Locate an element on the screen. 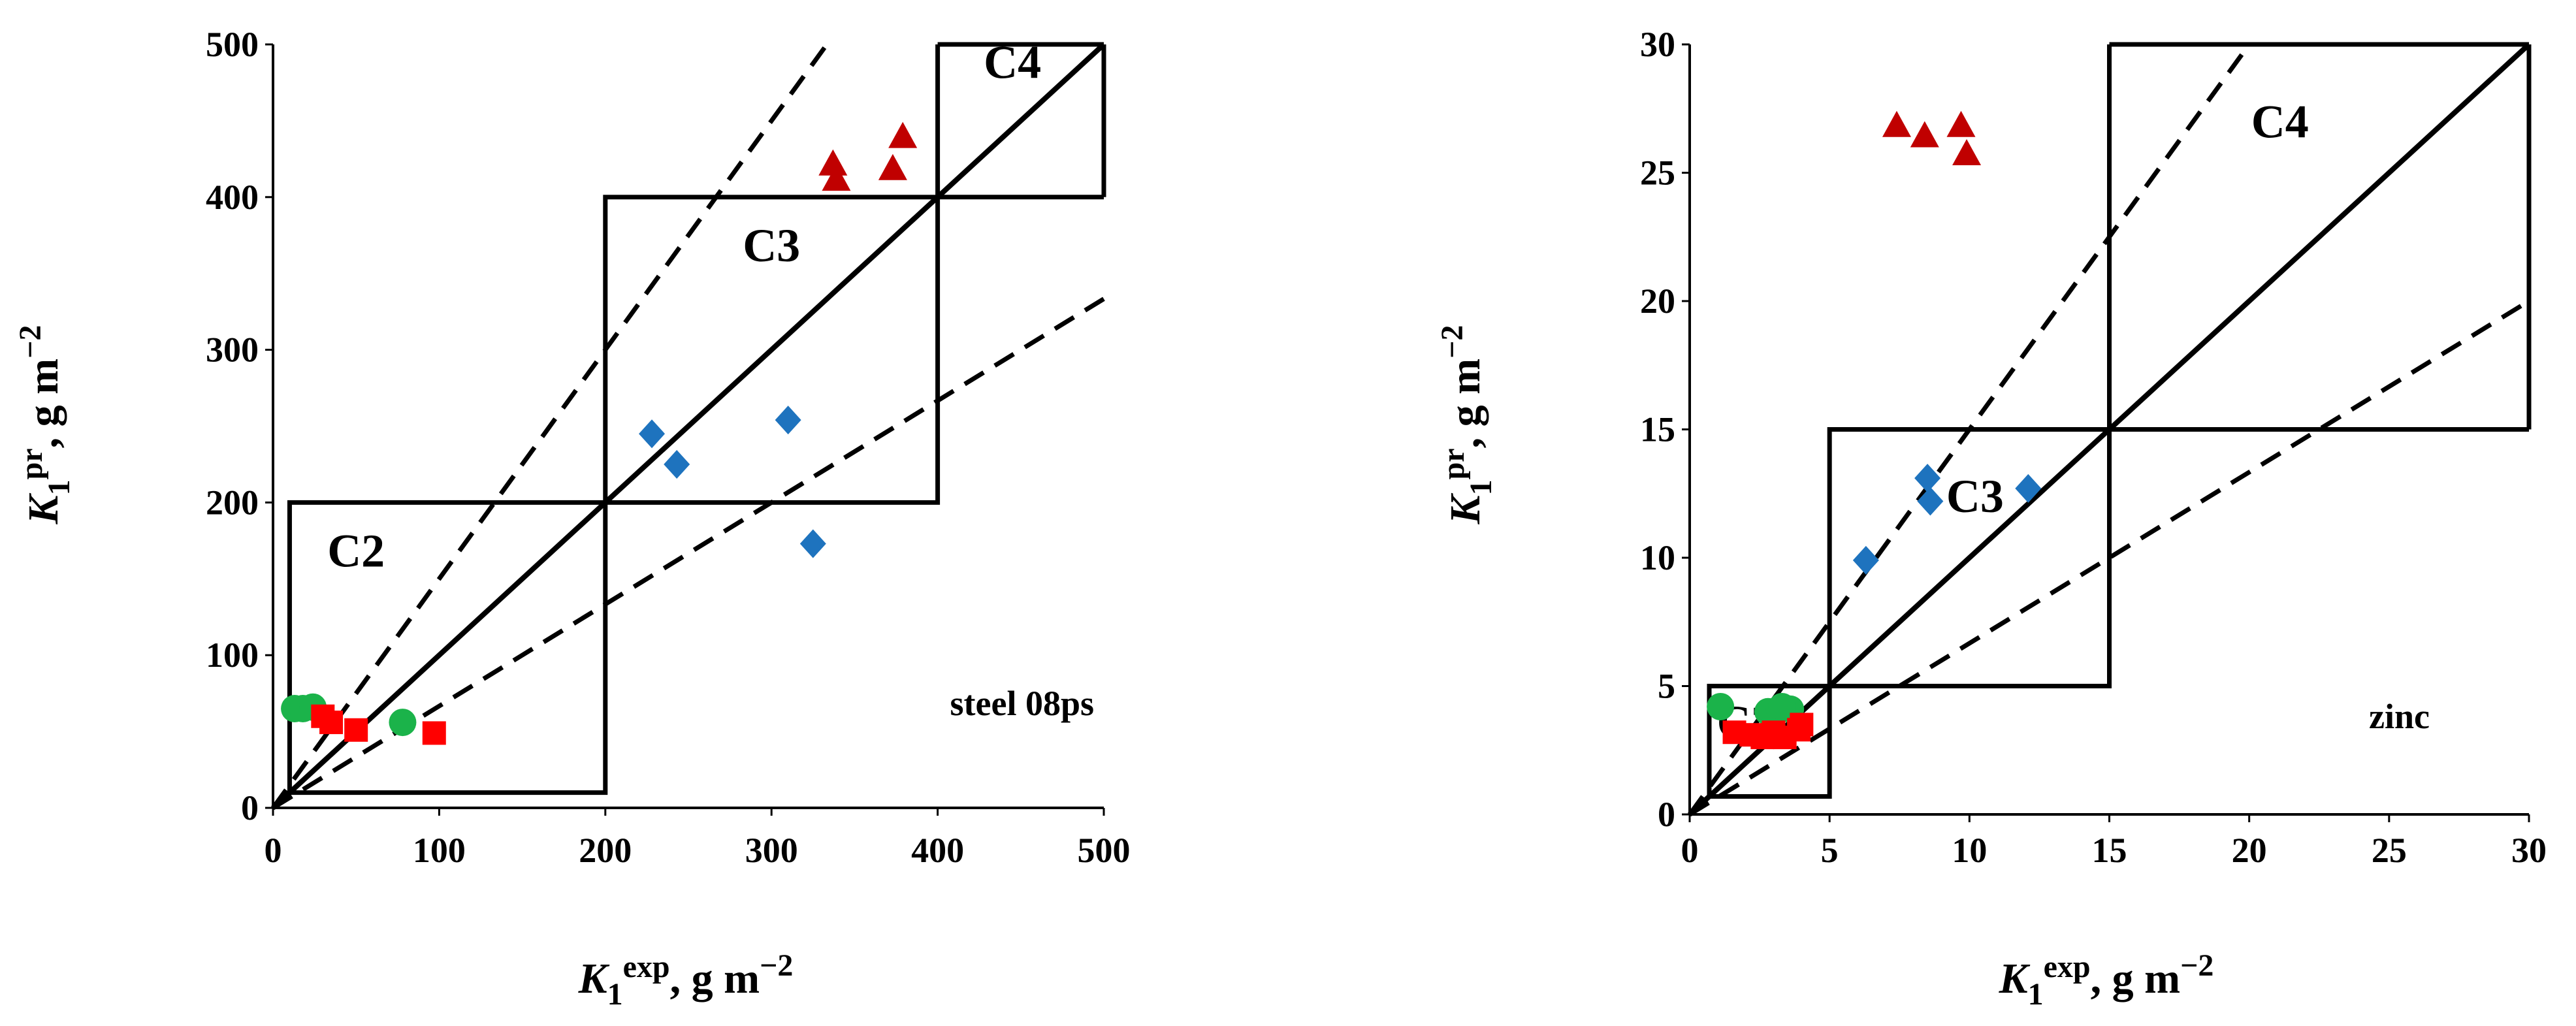 The image size is (2576, 1026). x-tick-label: 300 is located at coordinates (771, 850).